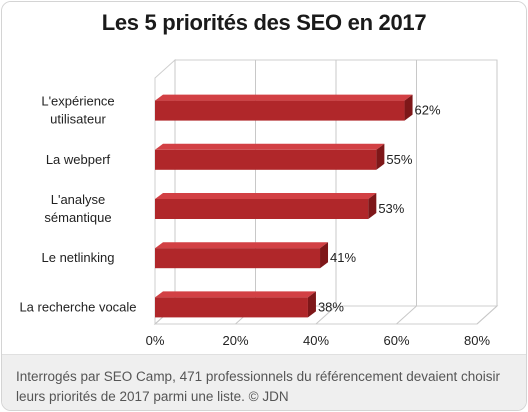 The height and width of the screenshot is (412, 528). What do you see at coordinates (77, 110) in the screenshot?
I see `category-label: L'expérience utilisateur` at bounding box center [77, 110].